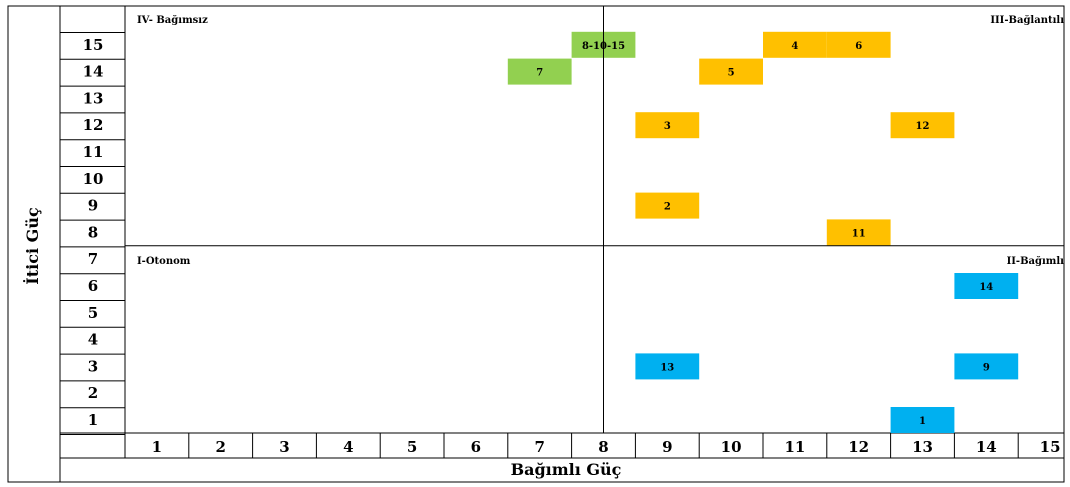 The image size is (1070, 487). I want to click on data-block-label: 14, so click(986, 287).